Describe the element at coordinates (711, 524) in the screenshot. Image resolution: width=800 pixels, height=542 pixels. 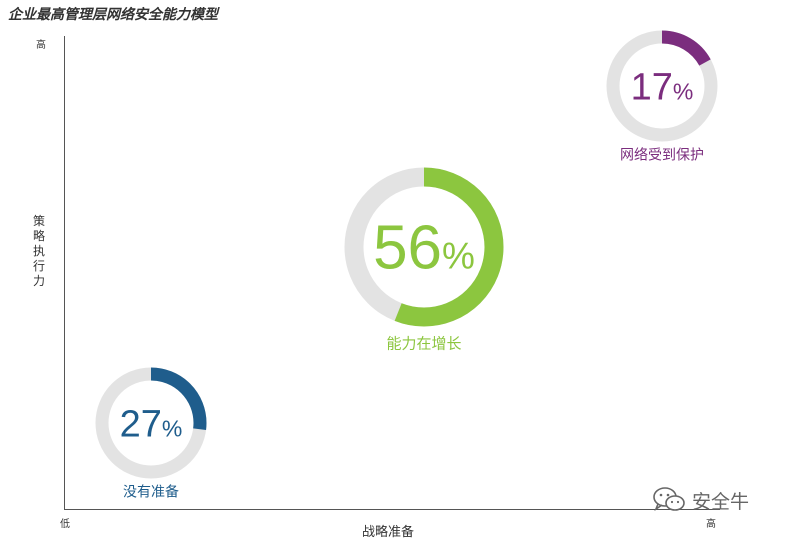
I see `x-tick-high: 高` at that location.